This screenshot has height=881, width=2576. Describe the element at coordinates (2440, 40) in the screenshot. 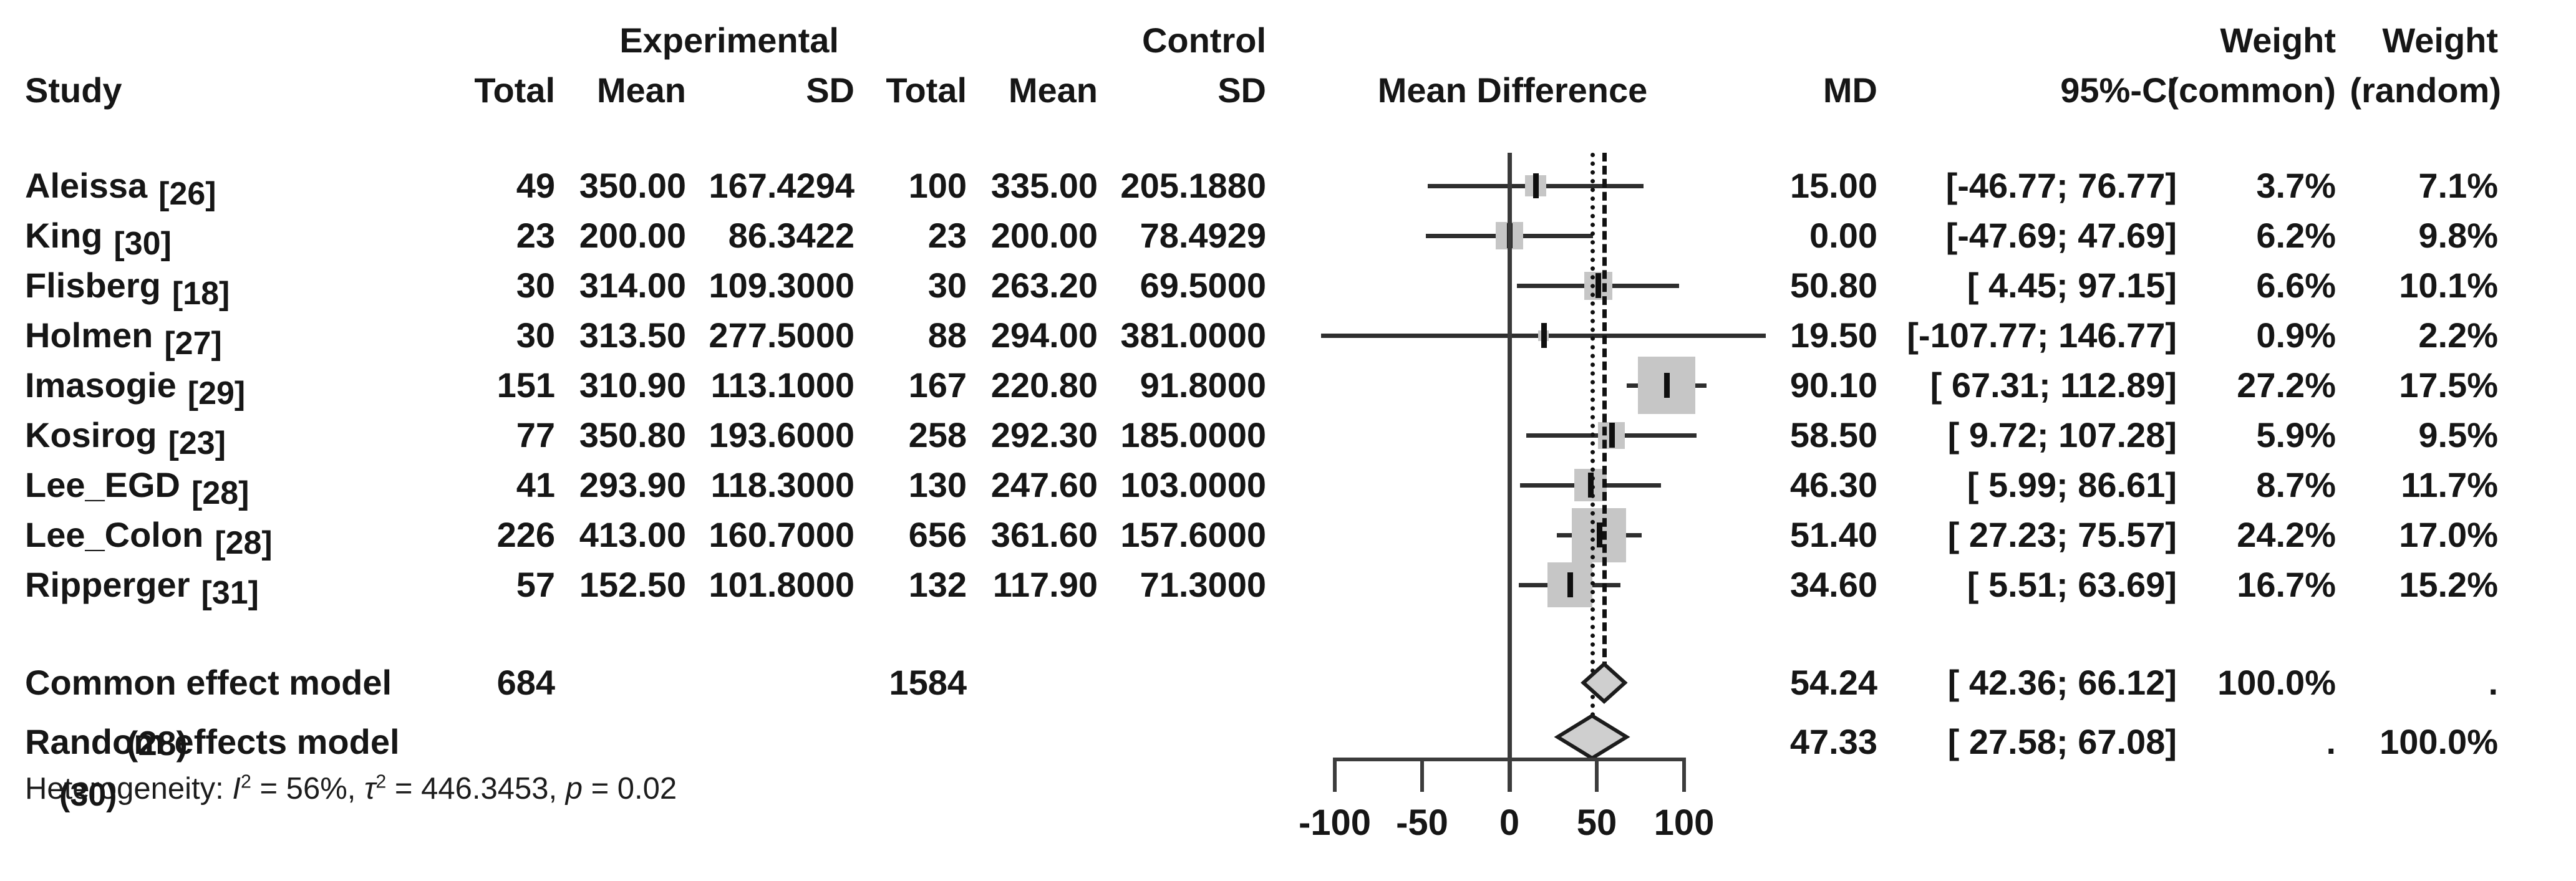

I see `header-weight-random-line1: Weight` at that location.